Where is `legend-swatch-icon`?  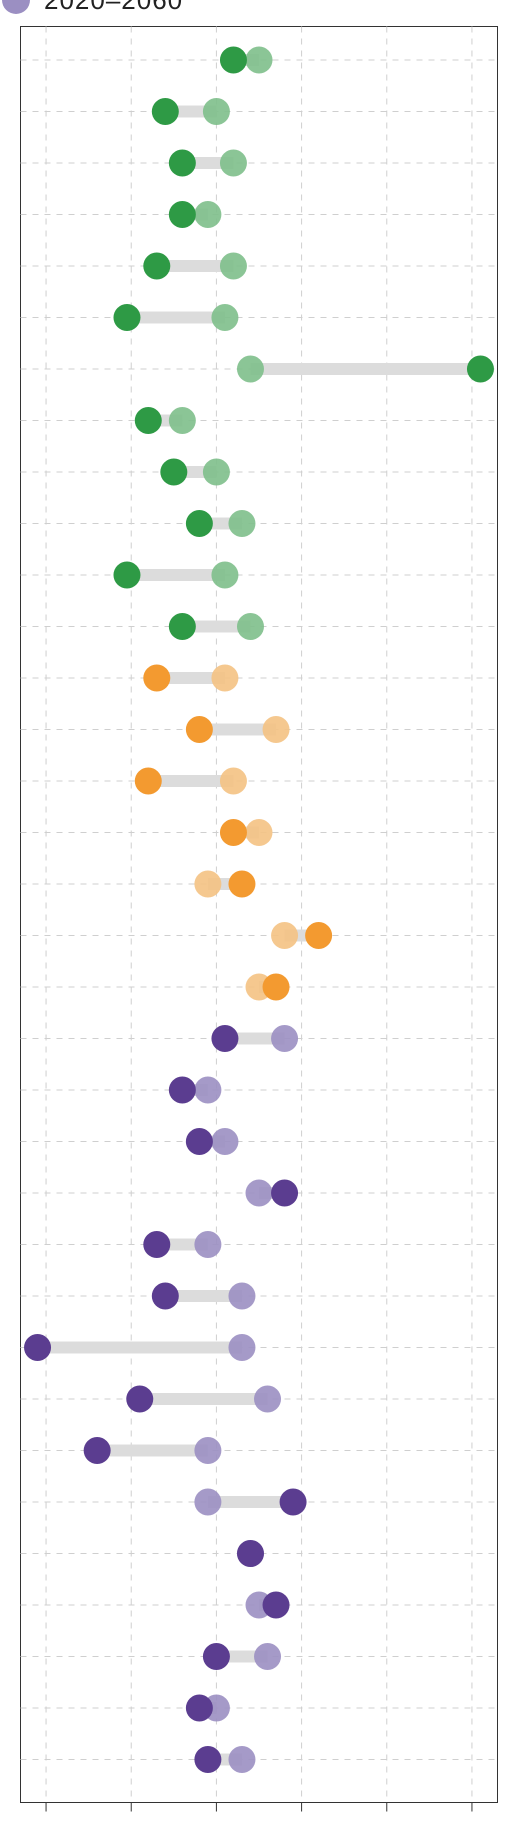
legend-swatch-icon is located at coordinates (16, 7).